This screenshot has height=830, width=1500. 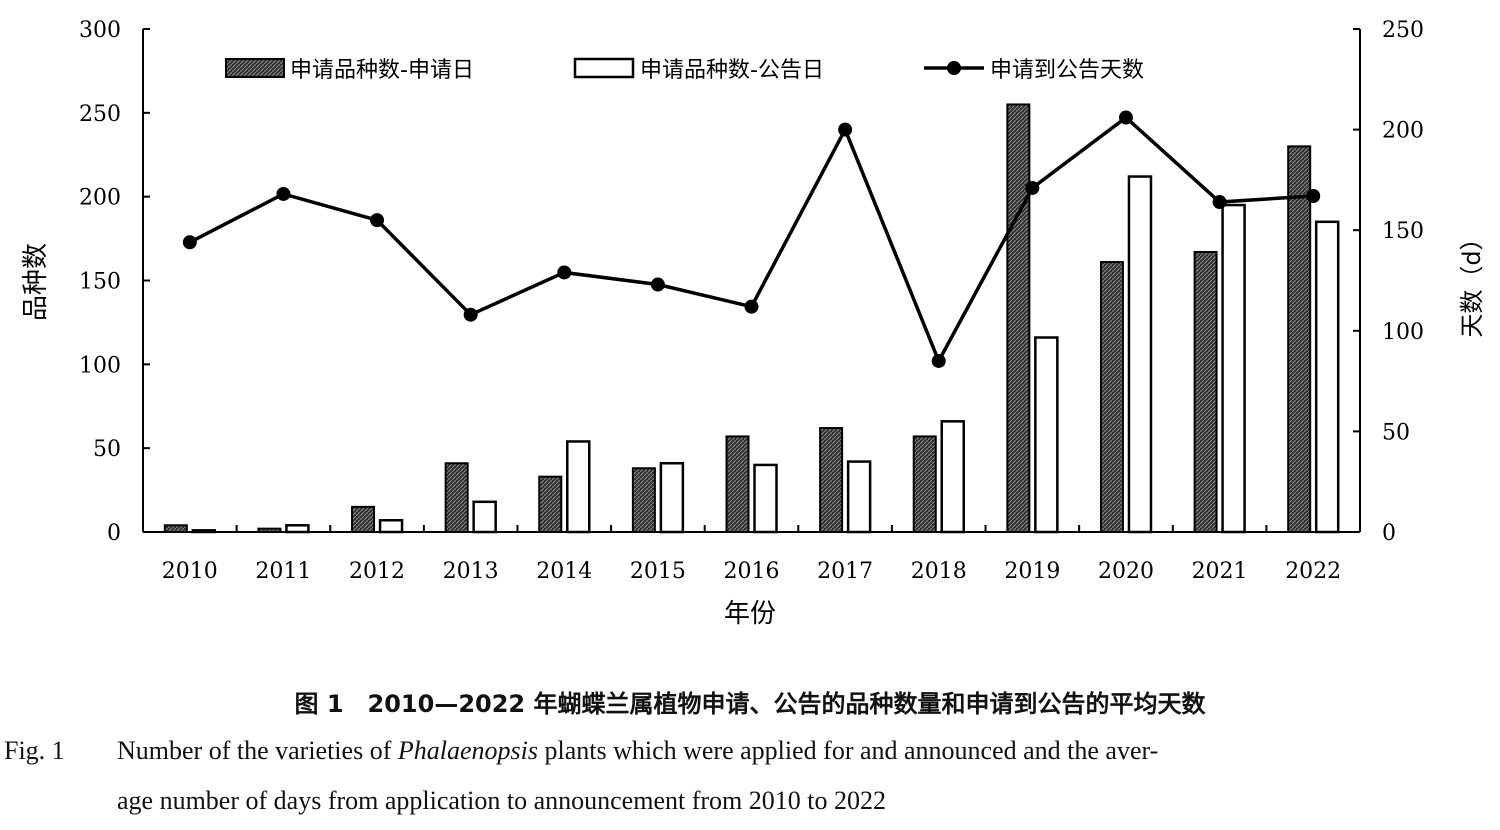 I want to click on bar-applied-2011, so click(x=269, y=530).